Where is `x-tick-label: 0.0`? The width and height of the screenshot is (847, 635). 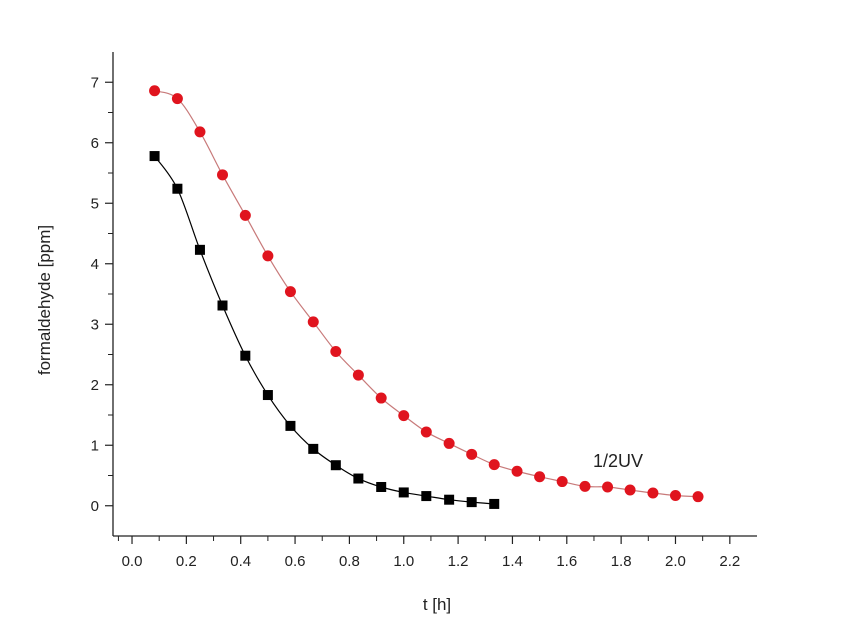 x-tick-label: 0.0 is located at coordinates (132, 561).